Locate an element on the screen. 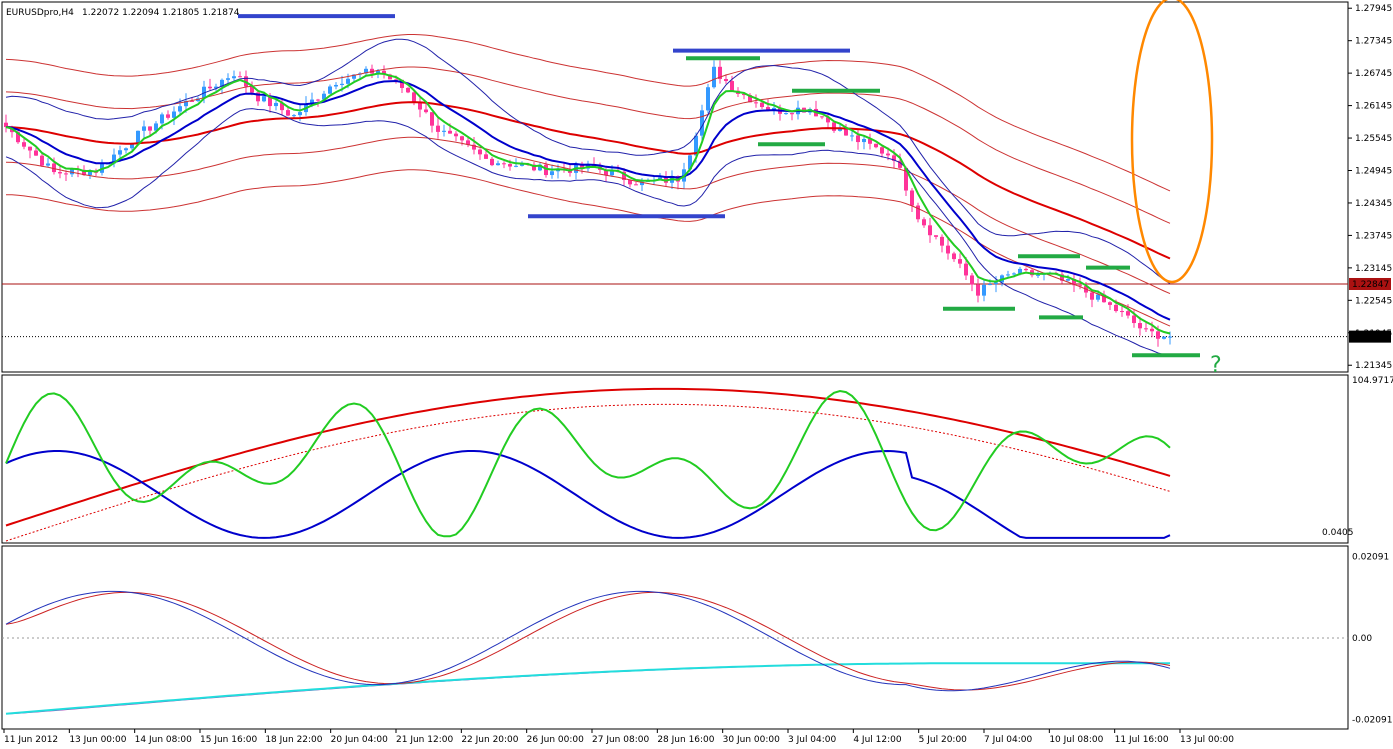 The width and height of the screenshot is (1393, 749). marked-level-label: 1.22847 is located at coordinates (1370, 285).